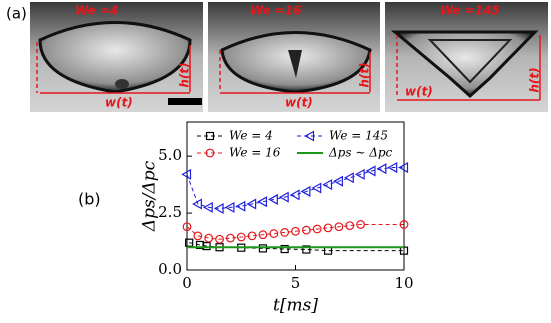  What do you see at coordinates (16, 14) in the screenshot?
I see `panel-label: (a)` at bounding box center [16, 14].